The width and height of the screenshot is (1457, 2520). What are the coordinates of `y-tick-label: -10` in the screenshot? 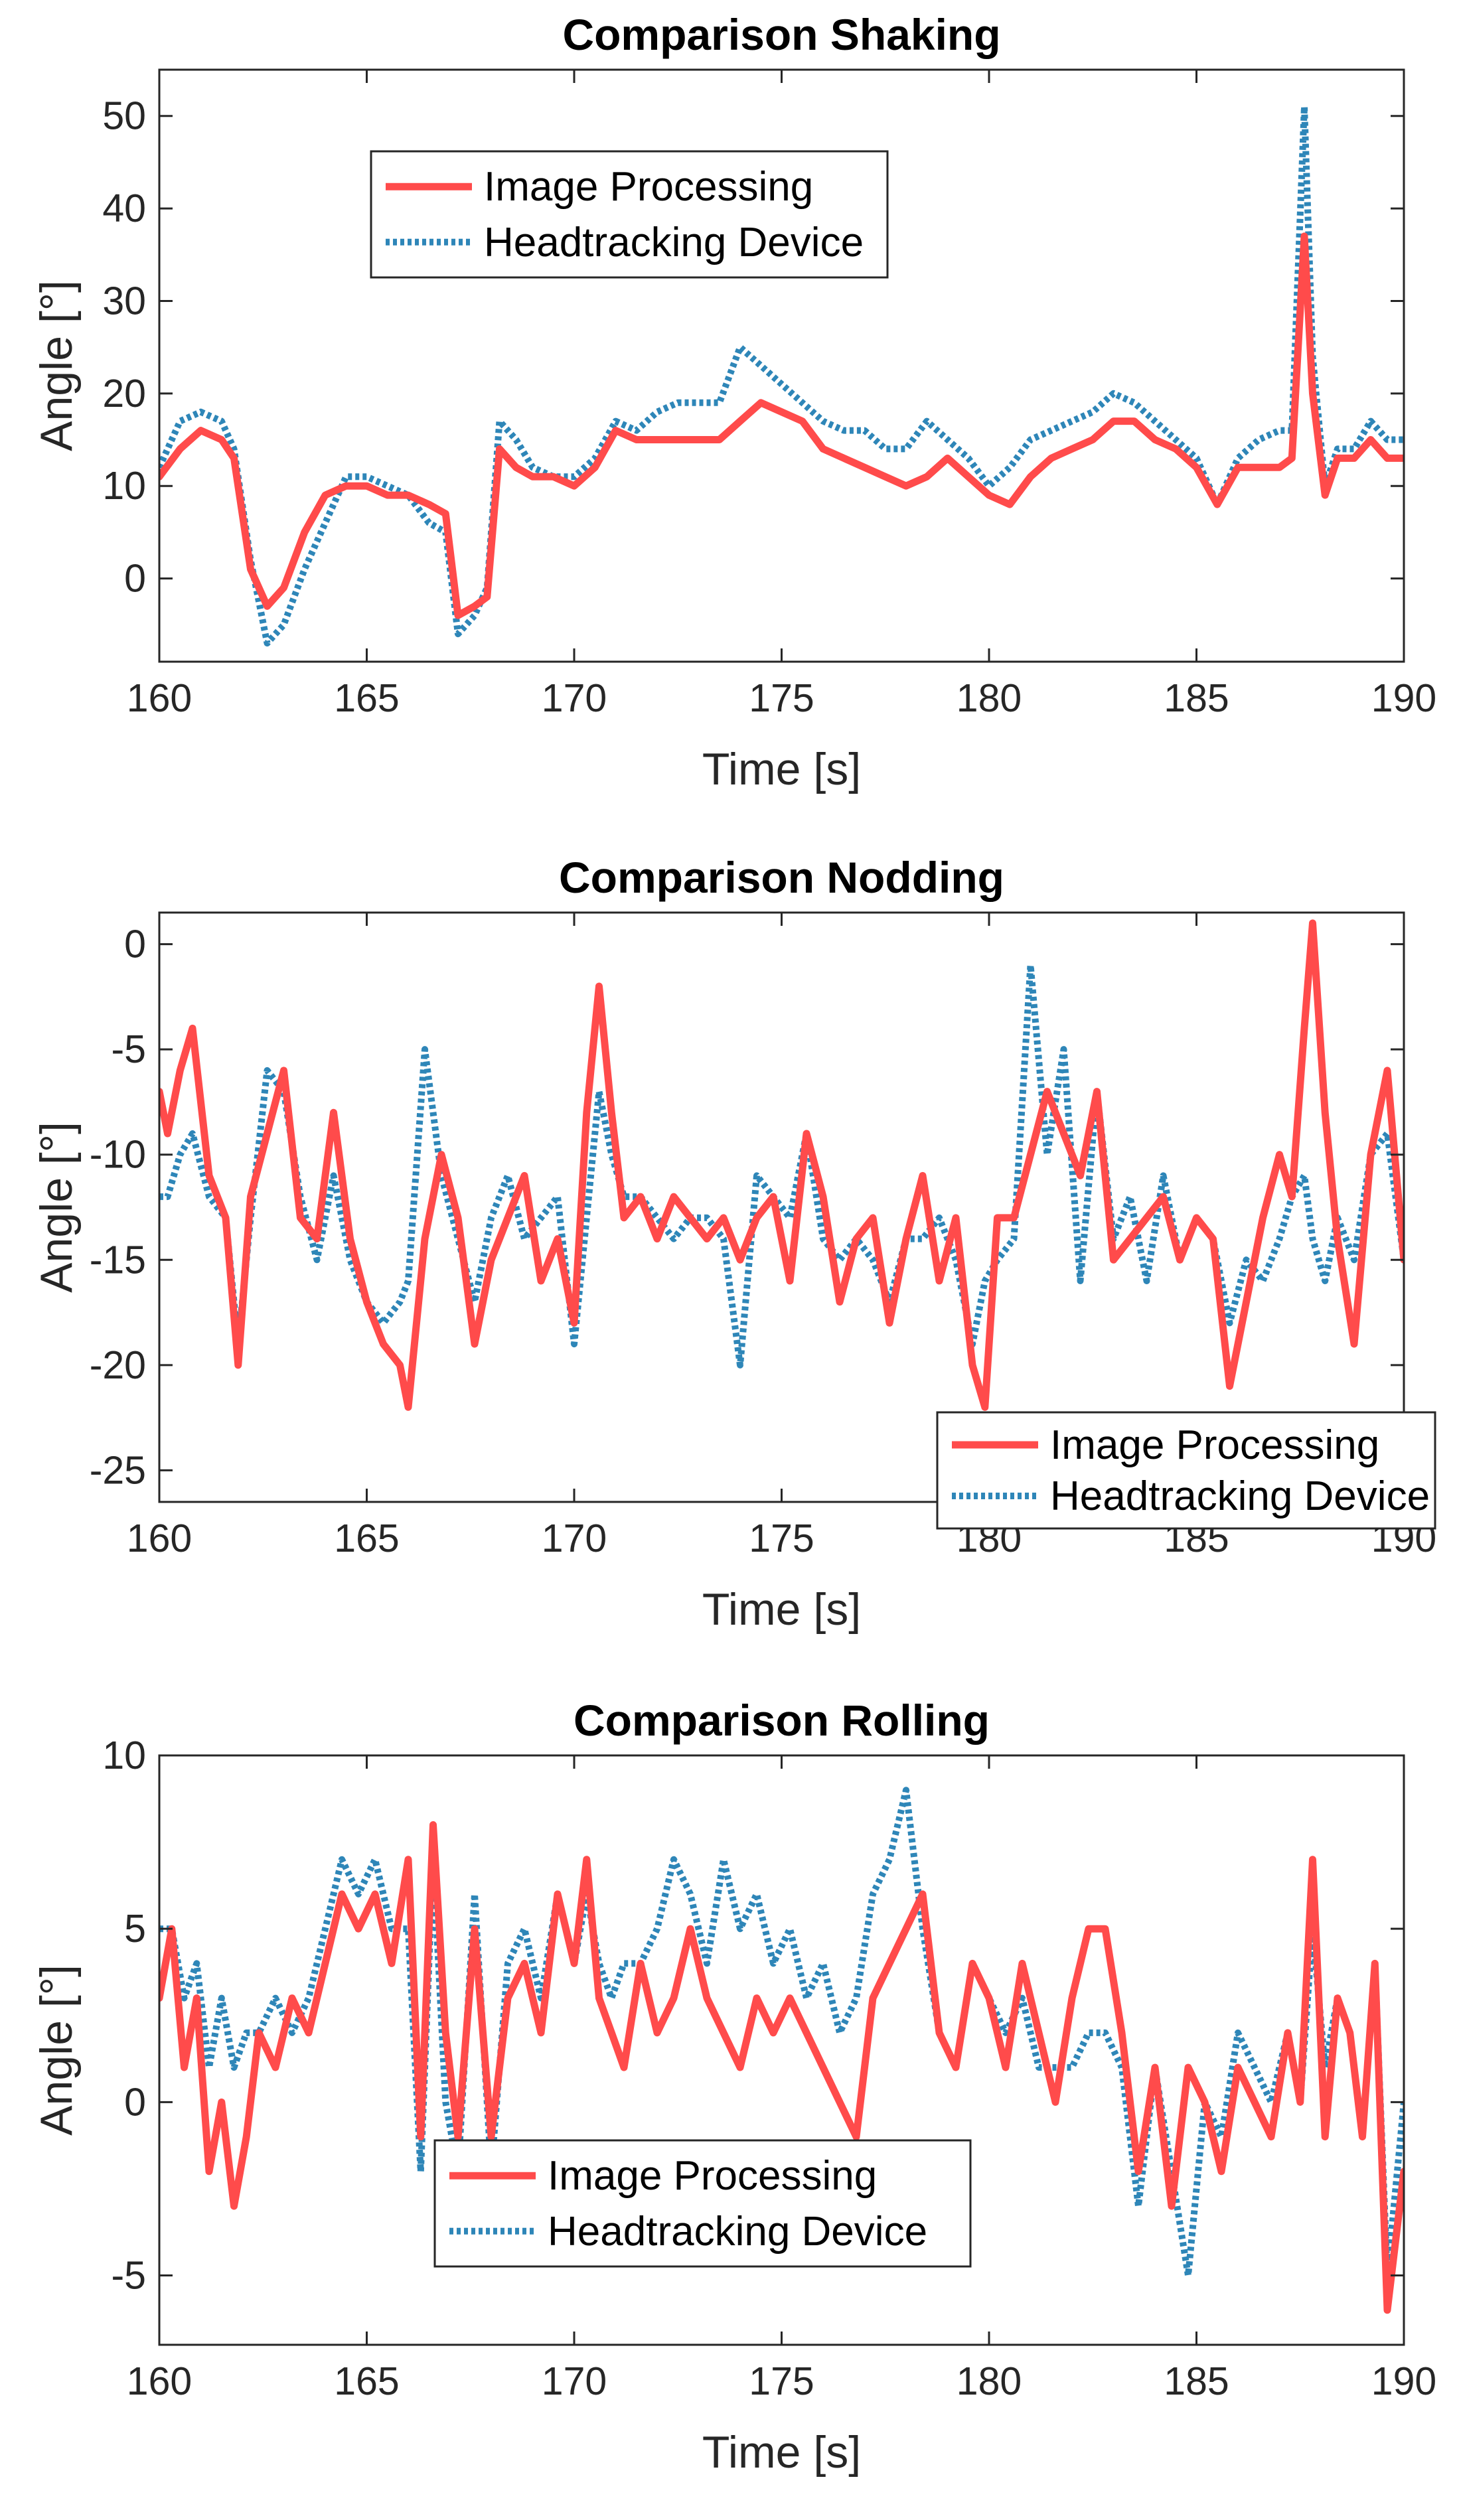 It's located at (118, 1155).